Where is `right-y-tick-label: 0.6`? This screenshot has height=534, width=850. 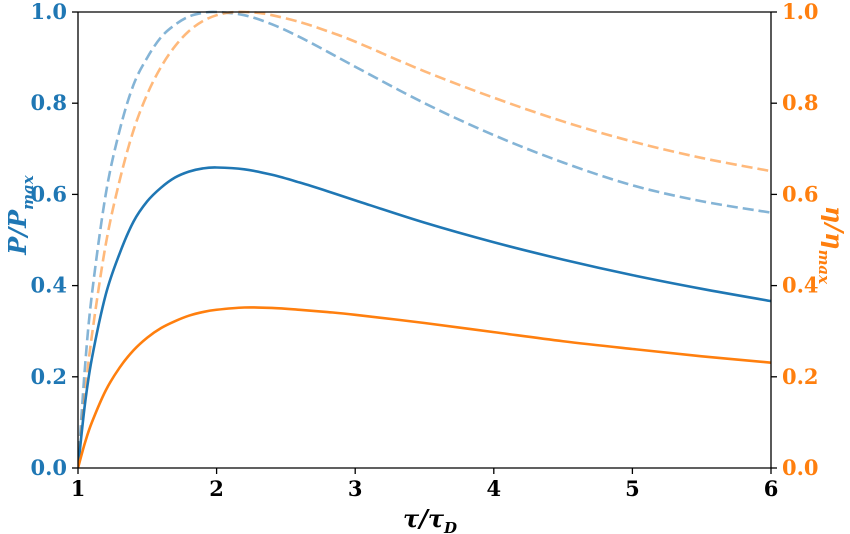
right-y-tick-label: 0.6 is located at coordinates (800, 193).